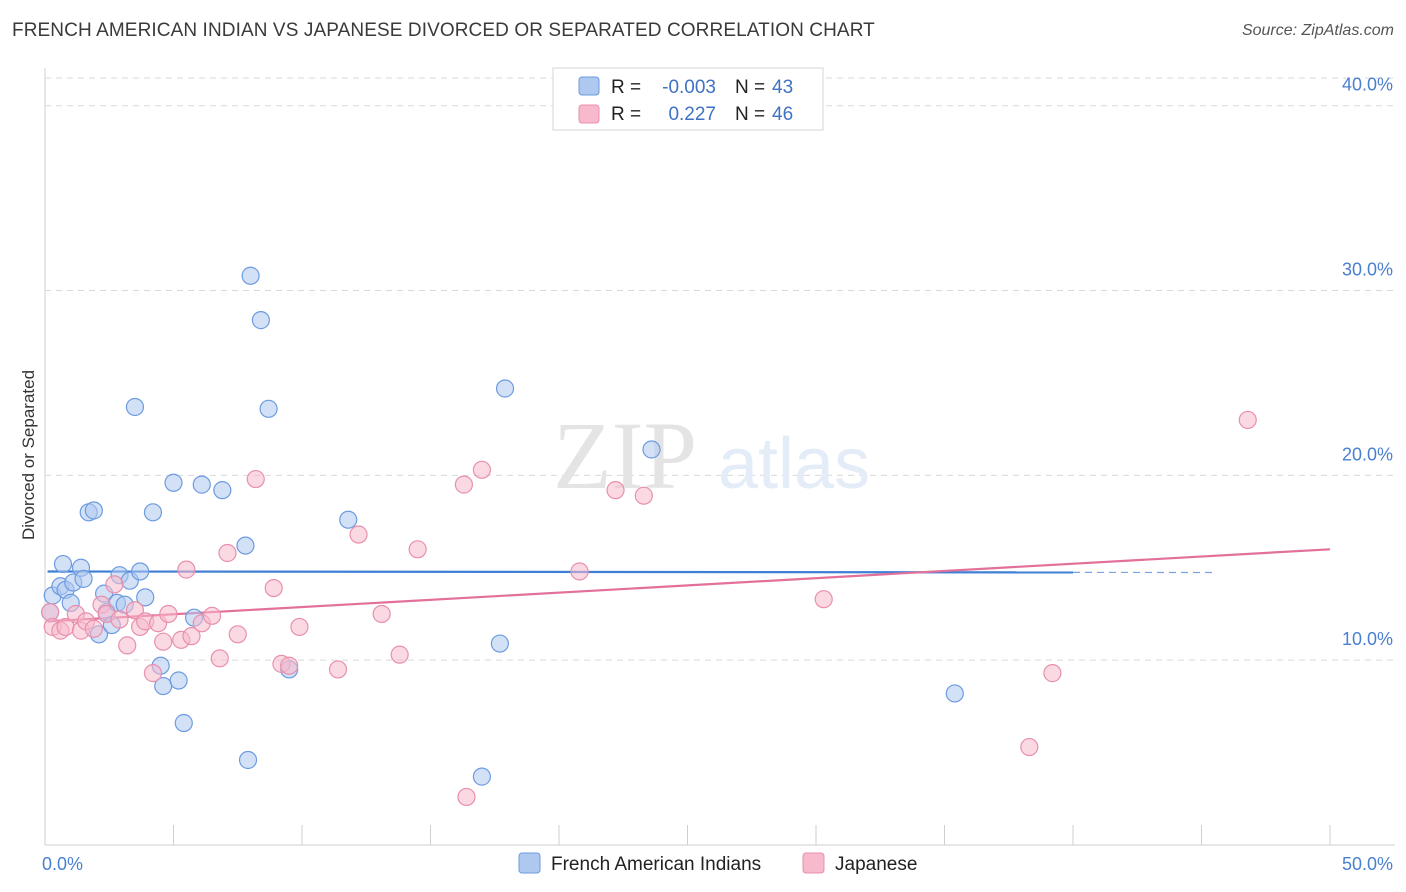 Image resolution: width=1406 pixels, height=892 pixels. I want to click on y-tick-label-3: 40.0%, so click(1367, 85).